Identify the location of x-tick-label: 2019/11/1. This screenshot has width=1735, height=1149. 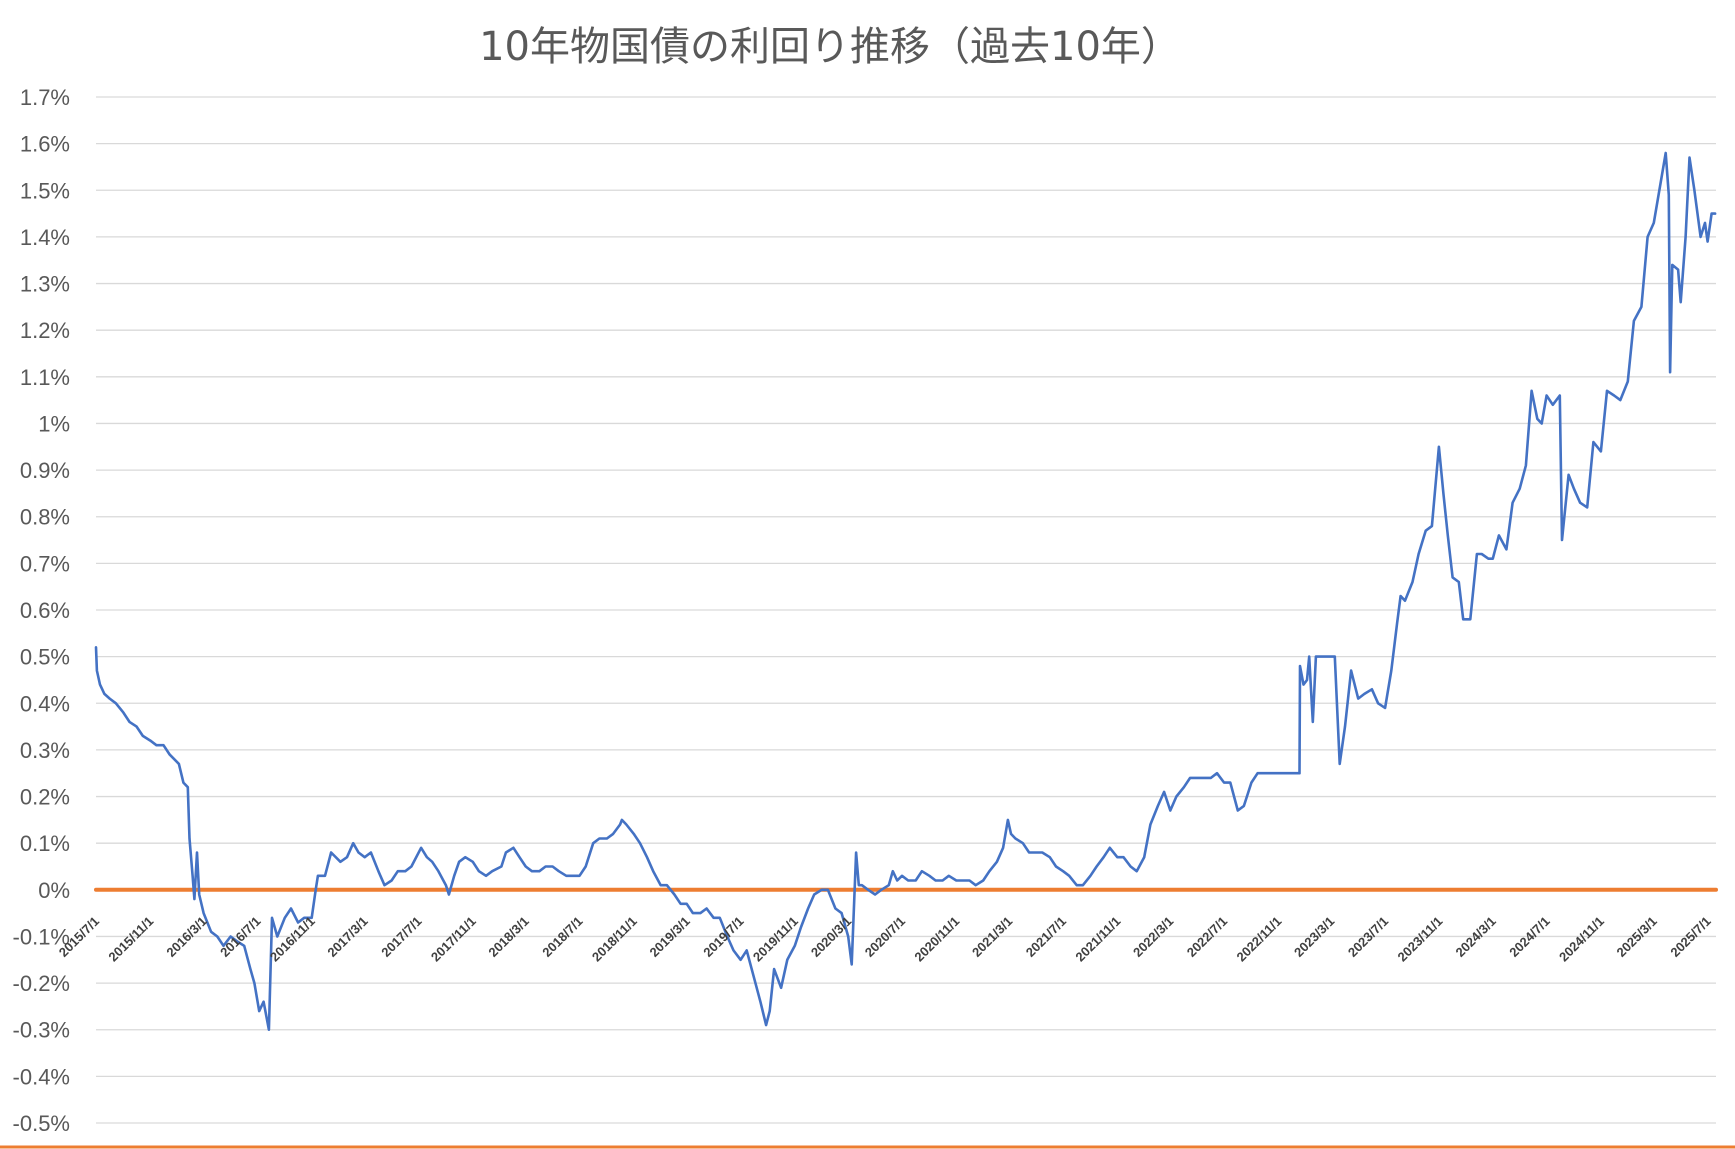
(775, 939).